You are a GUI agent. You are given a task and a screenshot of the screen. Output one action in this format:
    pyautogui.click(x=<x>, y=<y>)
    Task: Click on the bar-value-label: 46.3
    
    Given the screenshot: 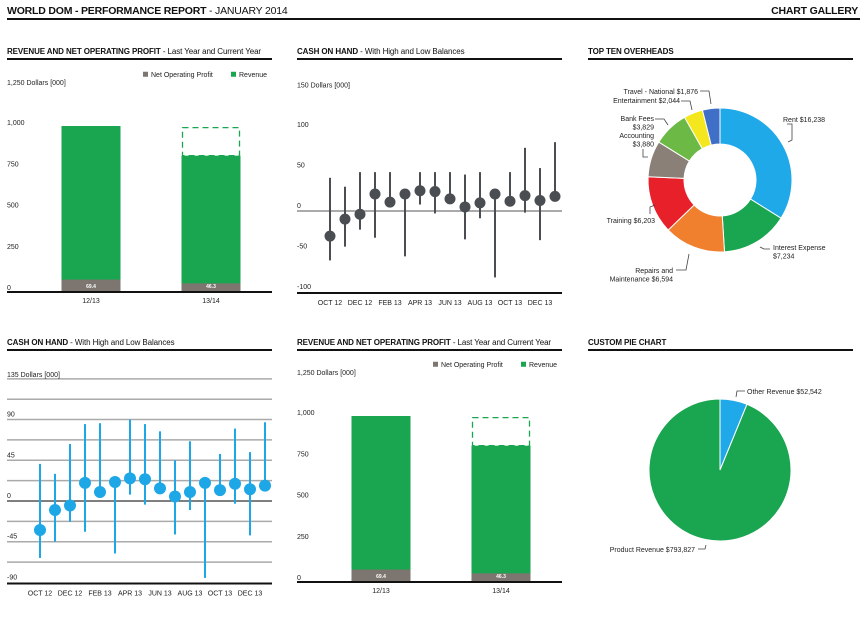 What is the action you would take?
    pyautogui.click(x=501, y=577)
    